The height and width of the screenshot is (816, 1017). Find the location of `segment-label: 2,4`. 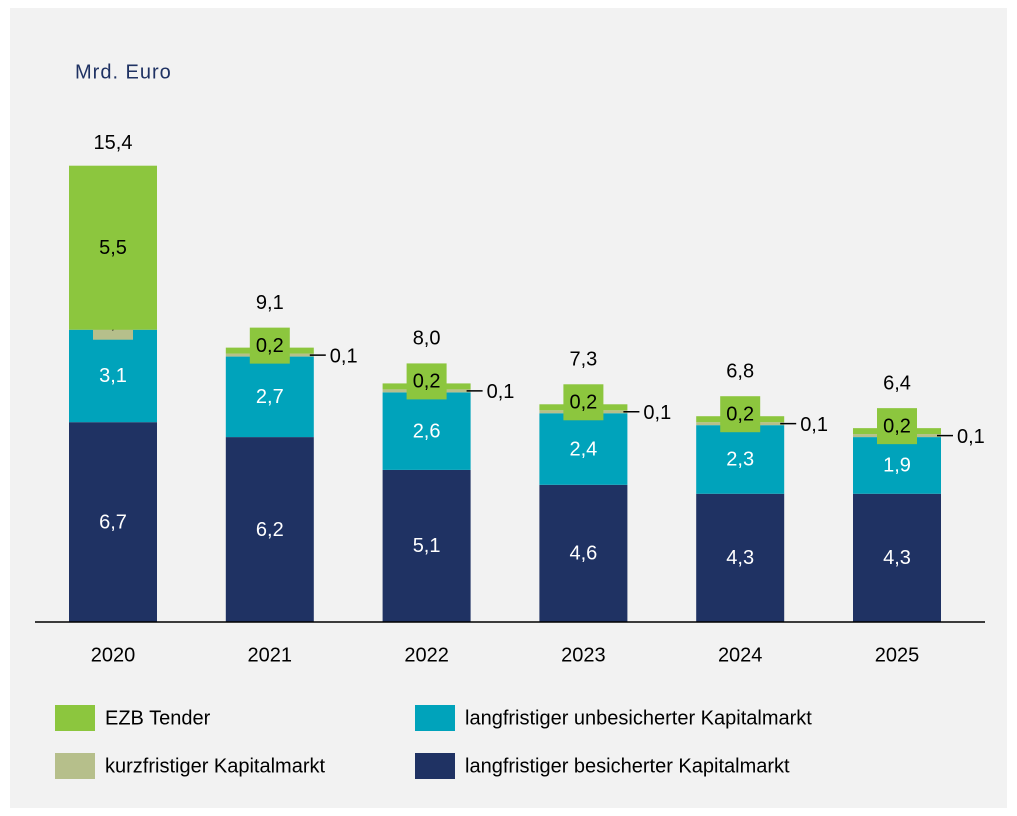

segment-label: 2,4 is located at coordinates (583, 449).